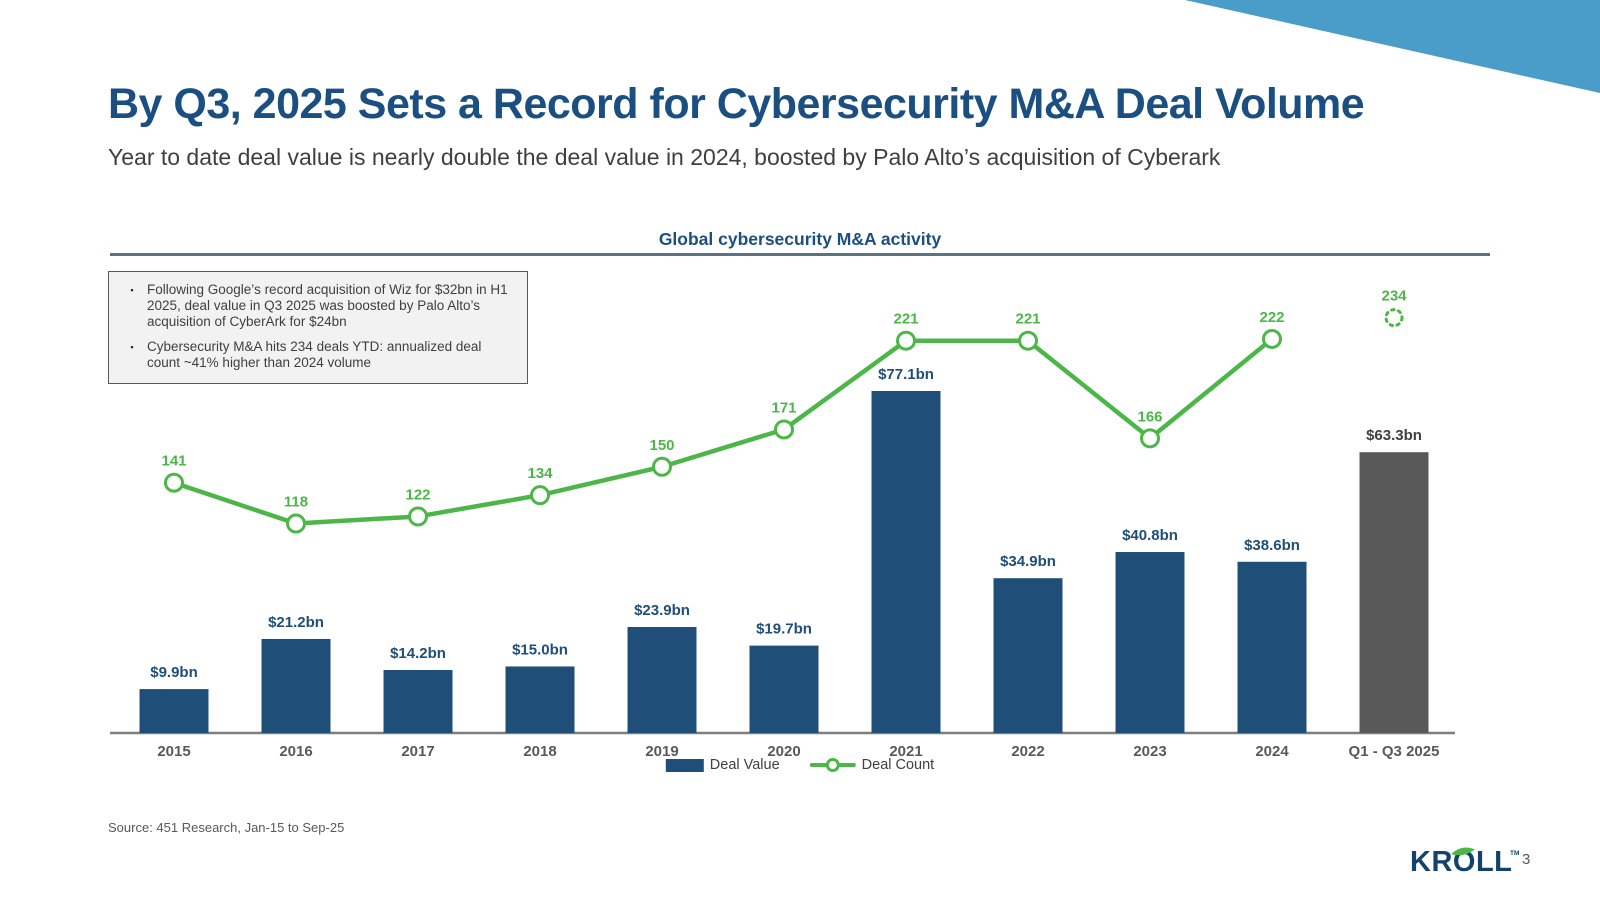 The width and height of the screenshot is (1600, 900). What do you see at coordinates (1150, 535) in the screenshot?
I see `bar-value-label-2023: $40.8bn` at bounding box center [1150, 535].